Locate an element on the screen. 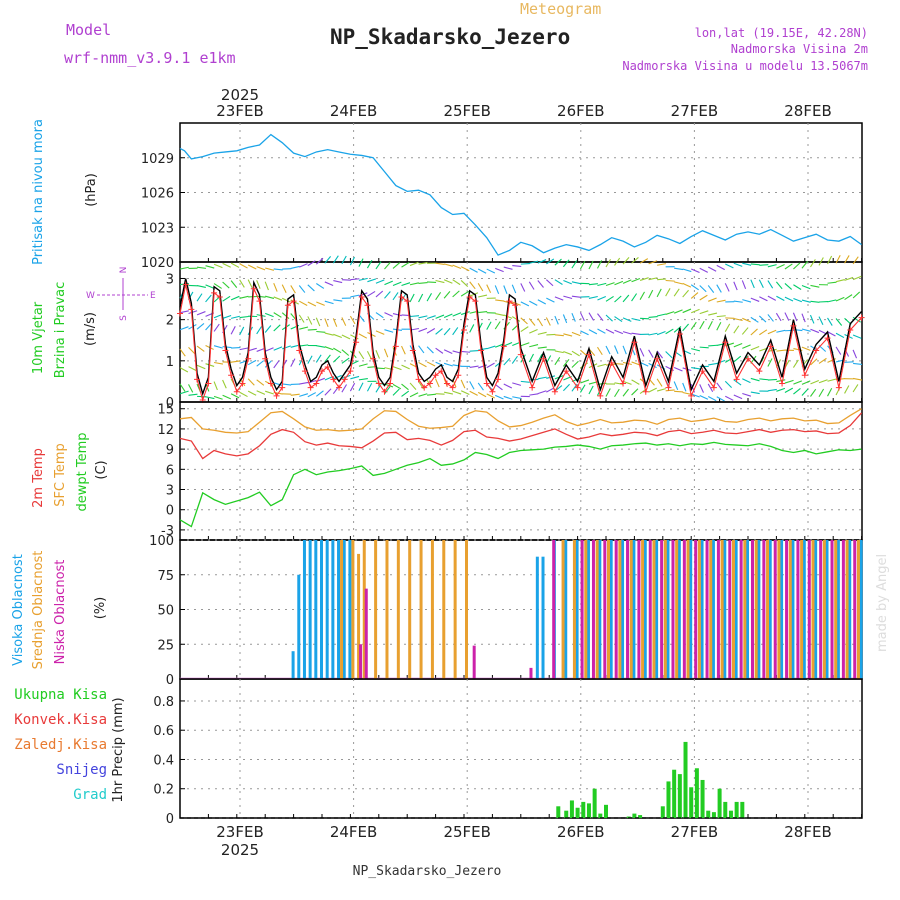 The image size is (900, 900). ytick-label: 0.2 is located at coordinates (163, 790).